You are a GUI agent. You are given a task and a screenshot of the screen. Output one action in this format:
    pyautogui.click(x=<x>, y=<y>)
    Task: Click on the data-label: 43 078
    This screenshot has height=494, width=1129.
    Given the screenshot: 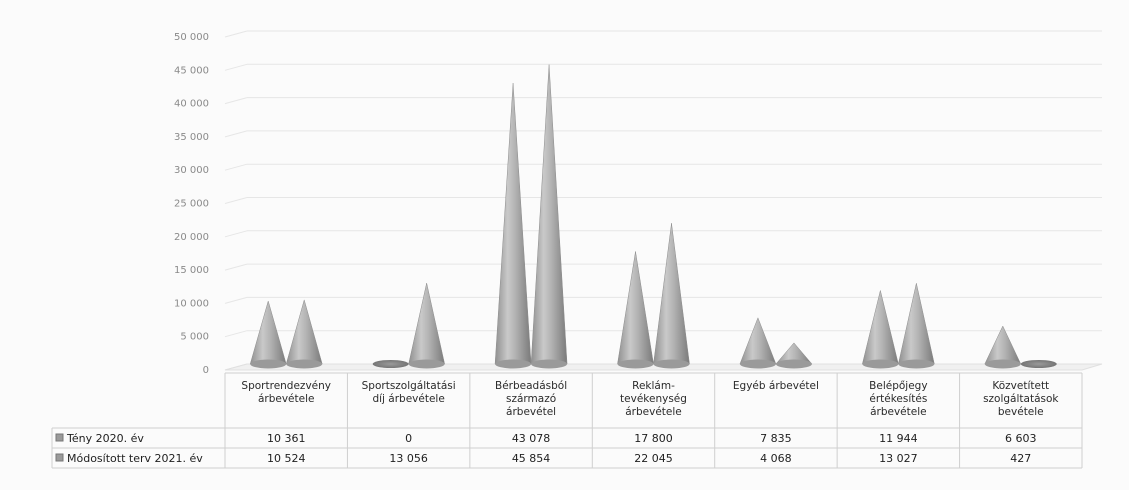 What is the action you would take?
    pyautogui.click(x=531, y=438)
    